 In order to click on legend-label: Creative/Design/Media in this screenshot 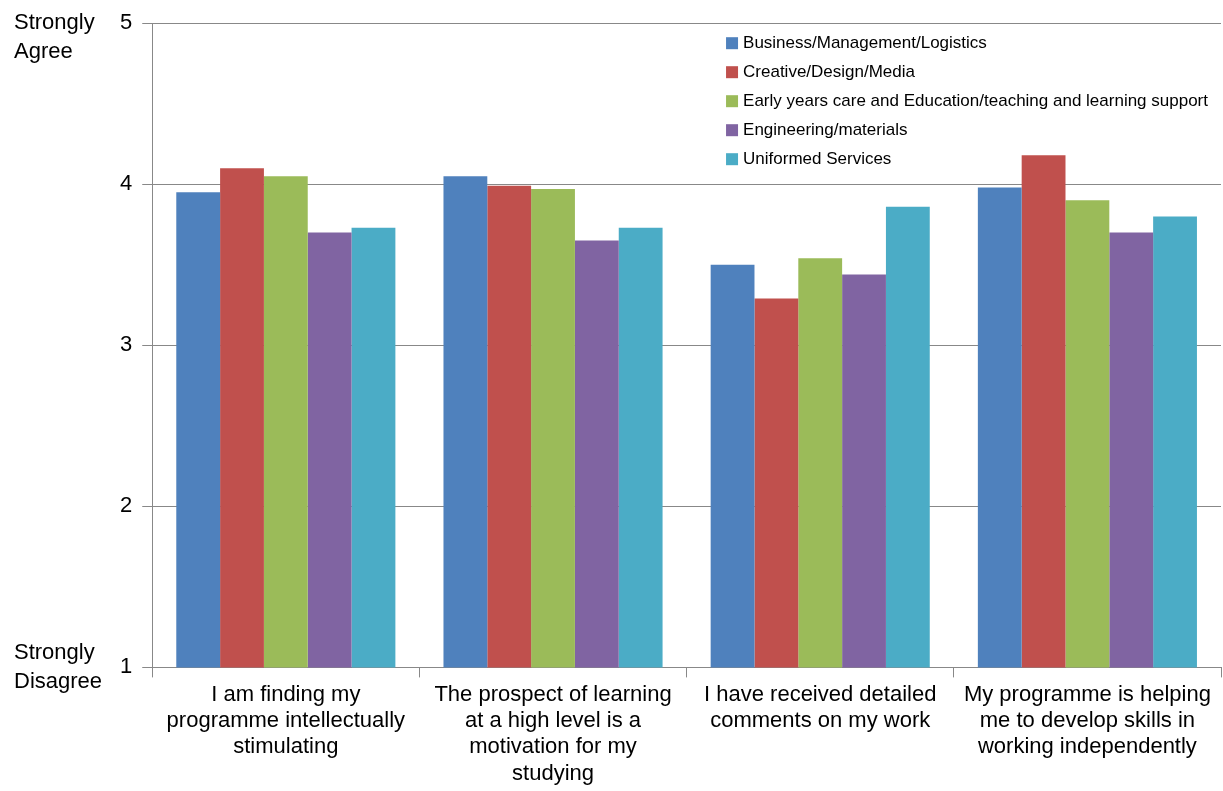, I will do `click(829, 71)`.